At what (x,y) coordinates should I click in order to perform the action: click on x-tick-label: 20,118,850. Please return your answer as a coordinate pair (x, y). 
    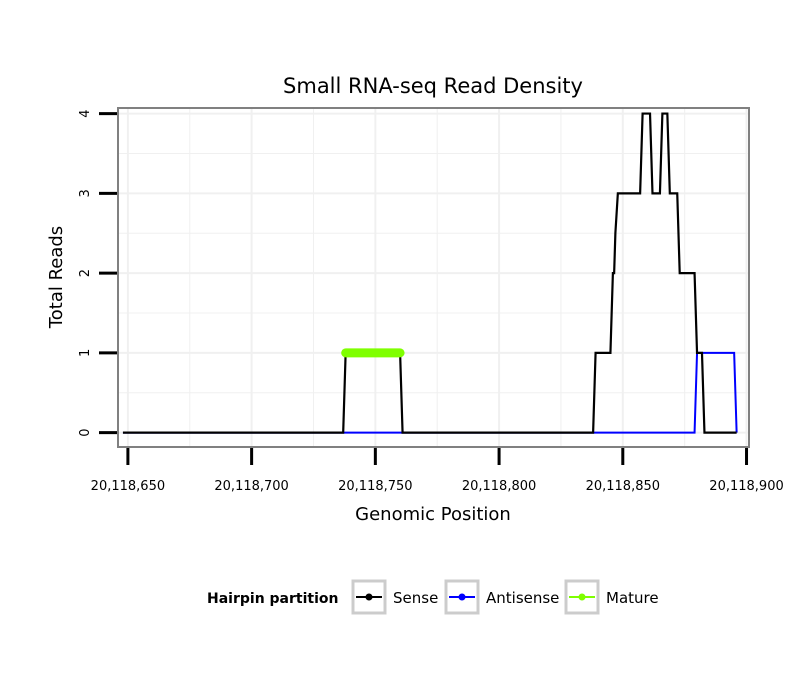
    Looking at the image, I should click on (623, 486).